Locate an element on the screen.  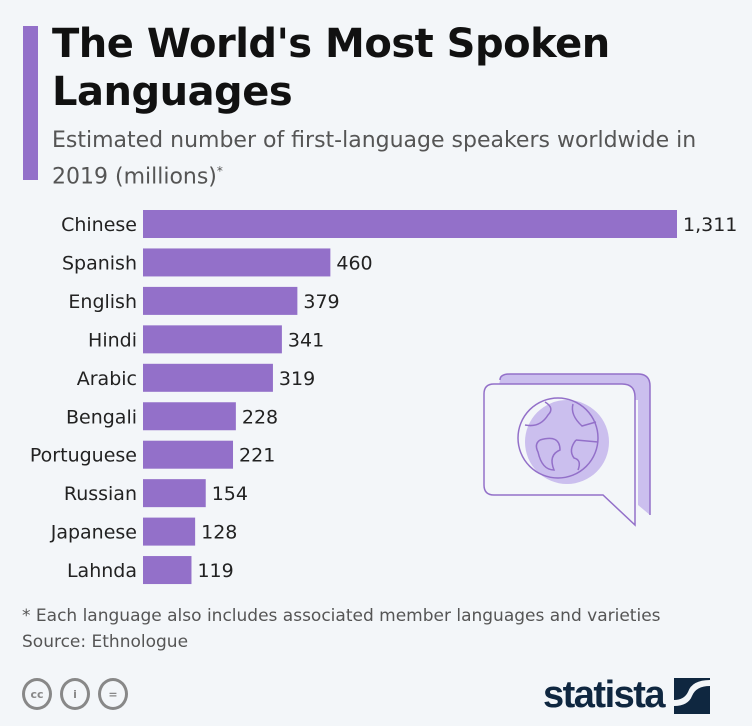
category-label: Bengali is located at coordinates (101, 417).